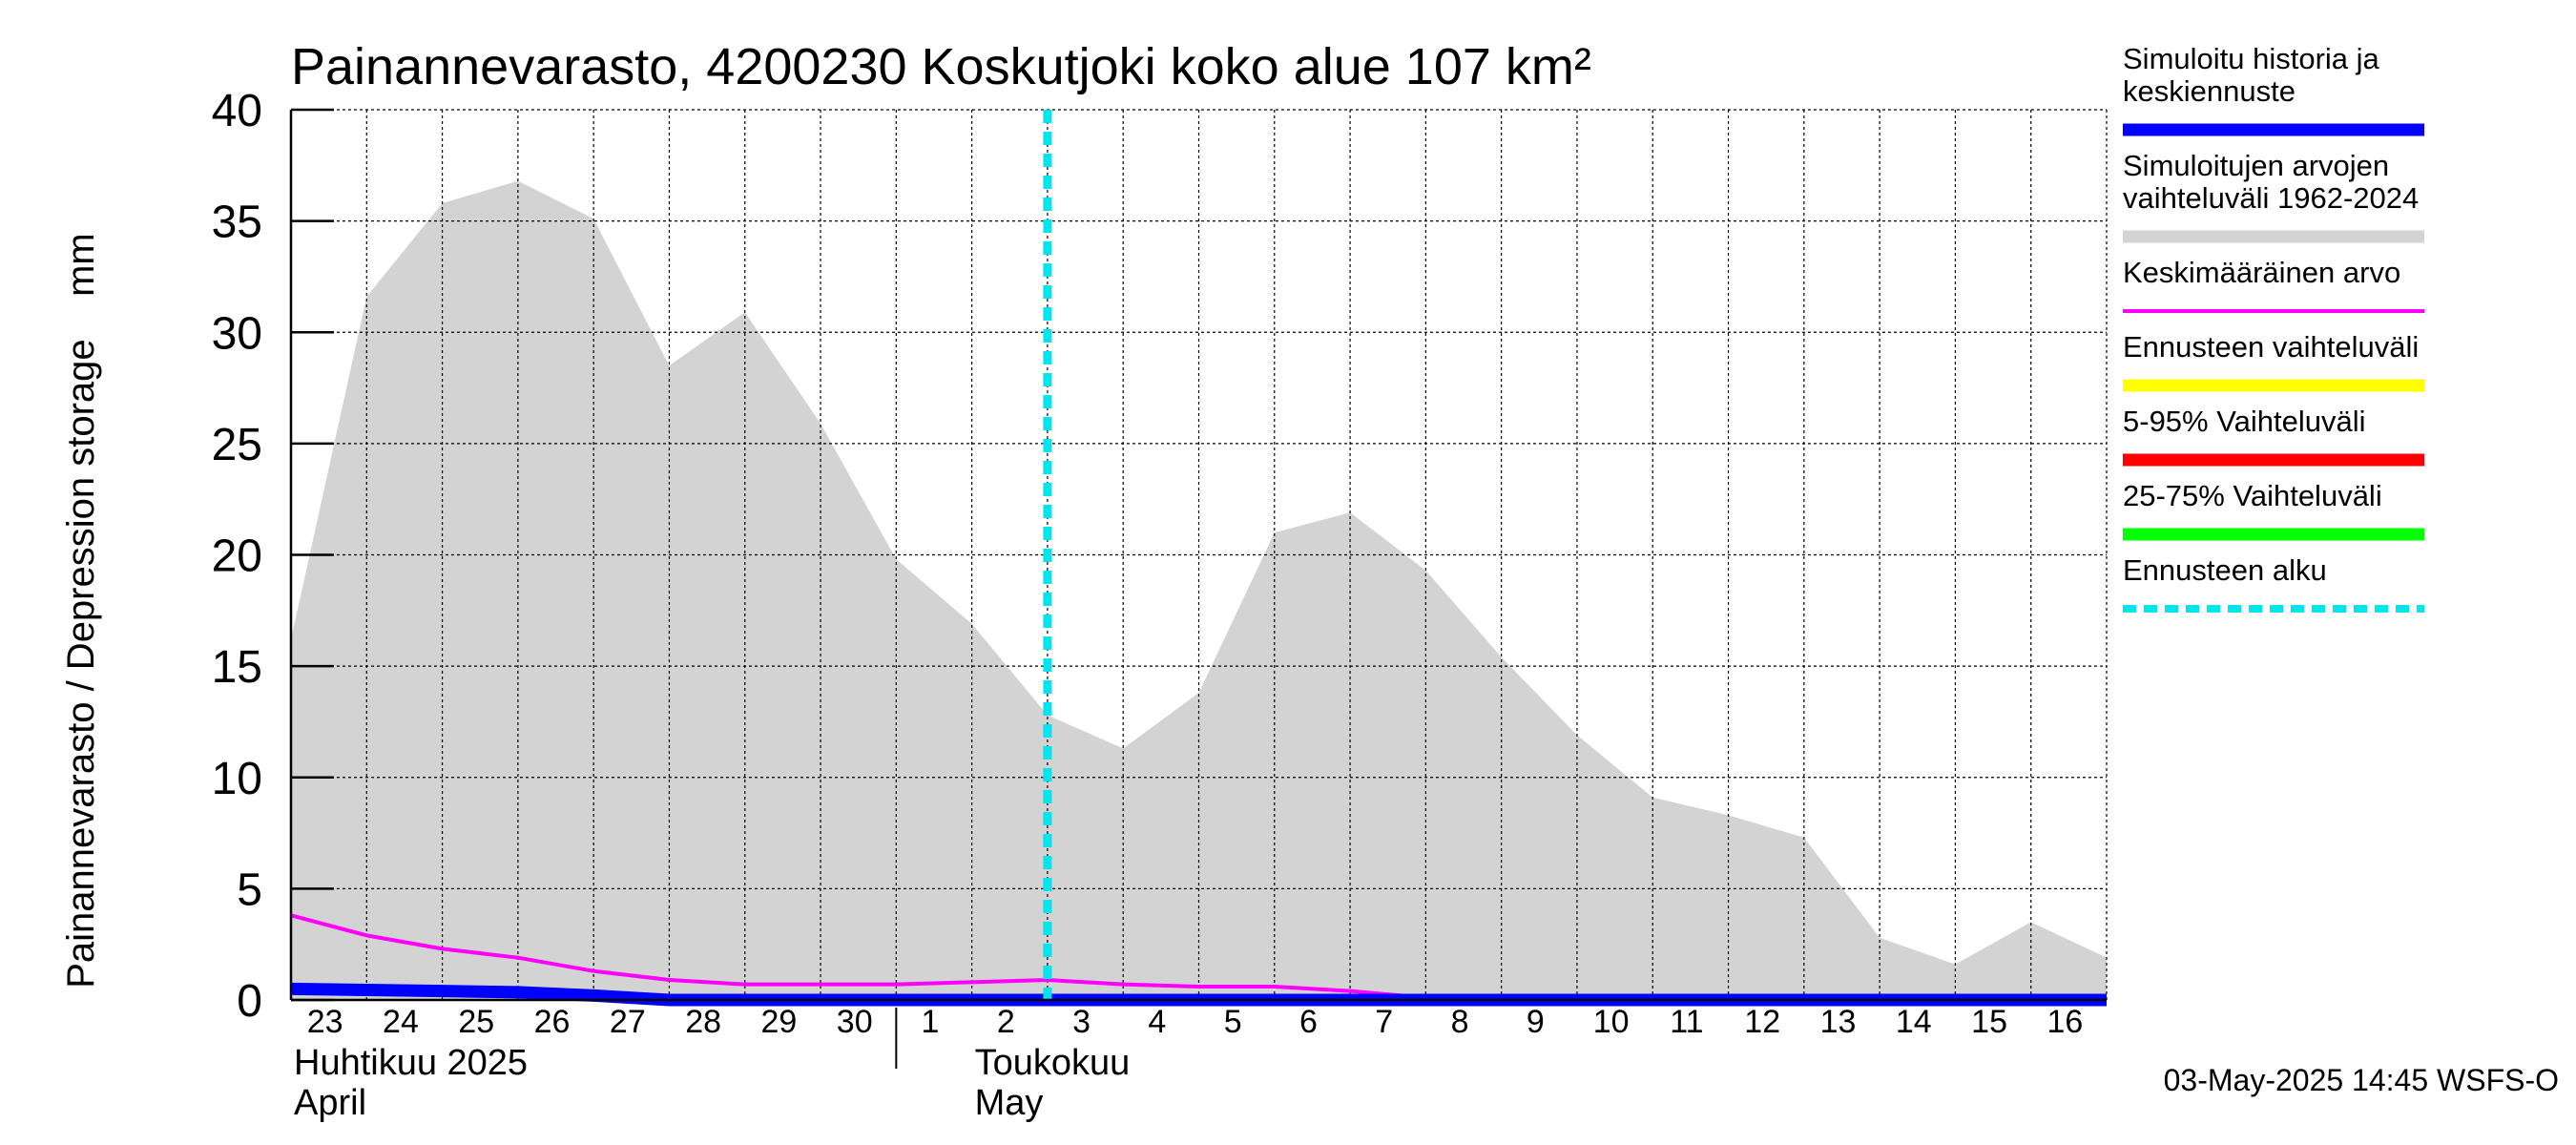 The width and height of the screenshot is (2576, 1145). I want to click on x-tick-label: 29, so click(779, 1022).